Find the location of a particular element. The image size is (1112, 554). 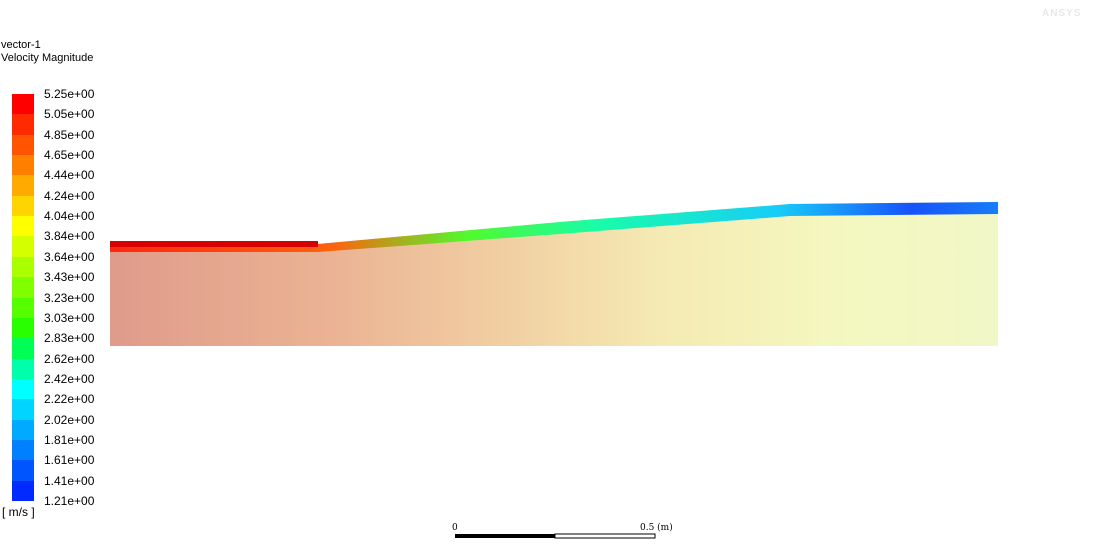

plot-title: vector-1 is located at coordinates (21, 45).